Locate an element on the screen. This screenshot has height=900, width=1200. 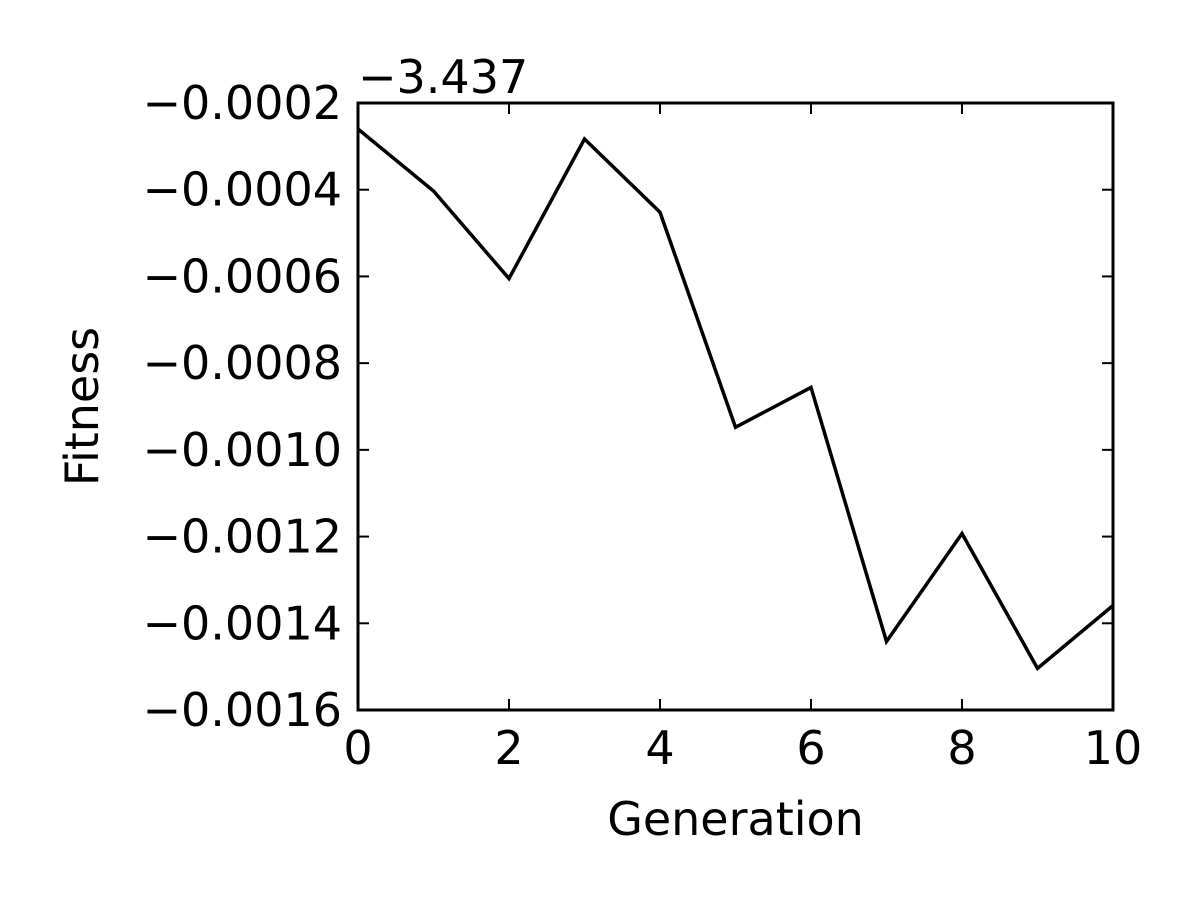
y-axis-label: Fitness is located at coordinates (82, 406).